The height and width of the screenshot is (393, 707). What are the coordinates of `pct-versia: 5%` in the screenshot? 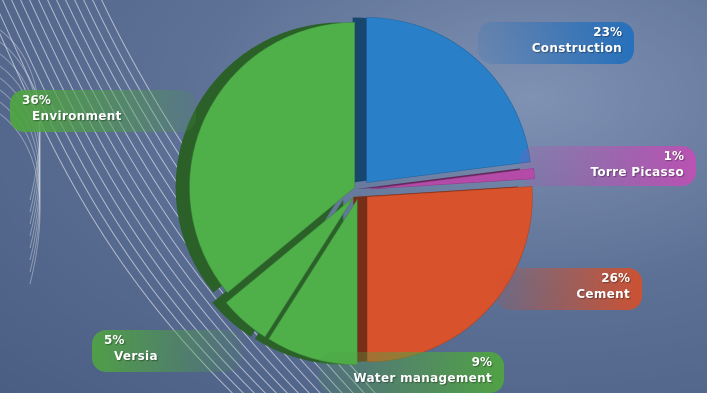 It's located at (114, 340).